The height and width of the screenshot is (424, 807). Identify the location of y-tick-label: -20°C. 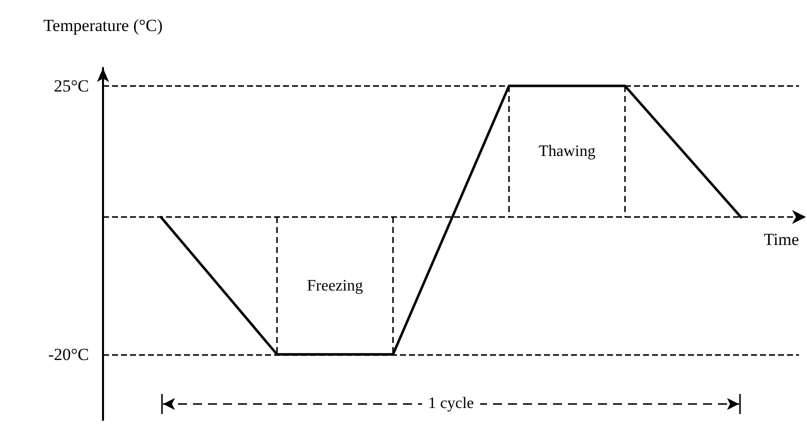
(68, 354).